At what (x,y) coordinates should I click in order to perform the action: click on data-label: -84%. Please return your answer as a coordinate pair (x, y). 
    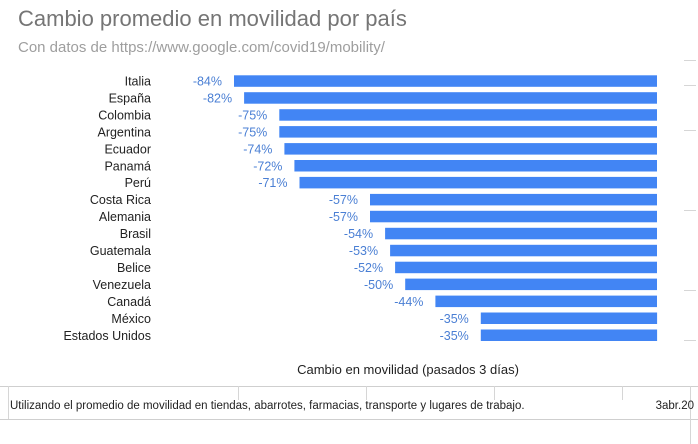
    Looking at the image, I should click on (207, 82).